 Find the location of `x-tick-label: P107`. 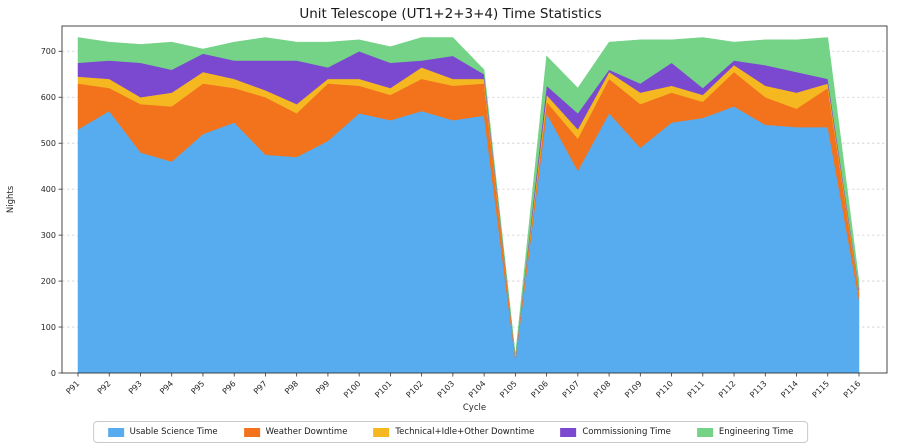

x-tick-label: P107 is located at coordinates (571, 389).